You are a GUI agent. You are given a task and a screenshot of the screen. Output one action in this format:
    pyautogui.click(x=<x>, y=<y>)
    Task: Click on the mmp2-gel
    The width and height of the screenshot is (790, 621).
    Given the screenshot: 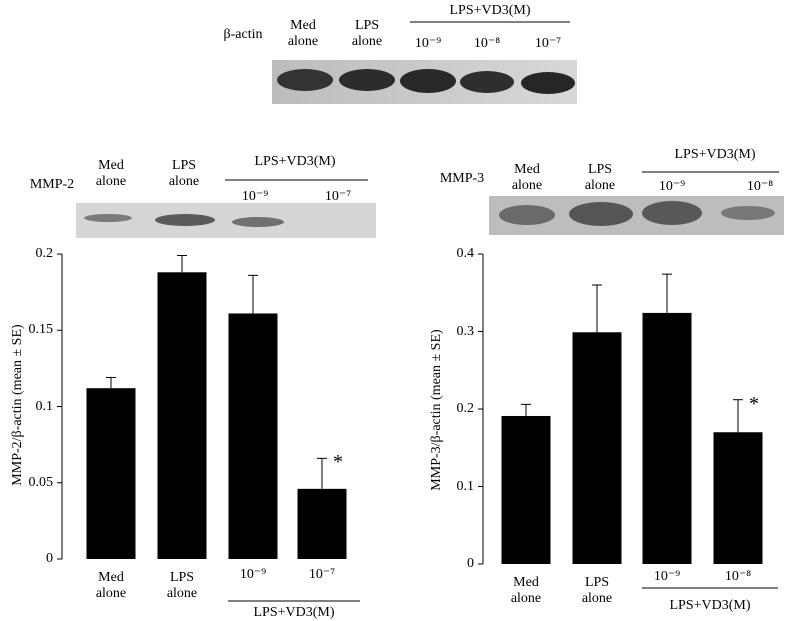 What is the action you would take?
    pyautogui.click(x=226, y=220)
    